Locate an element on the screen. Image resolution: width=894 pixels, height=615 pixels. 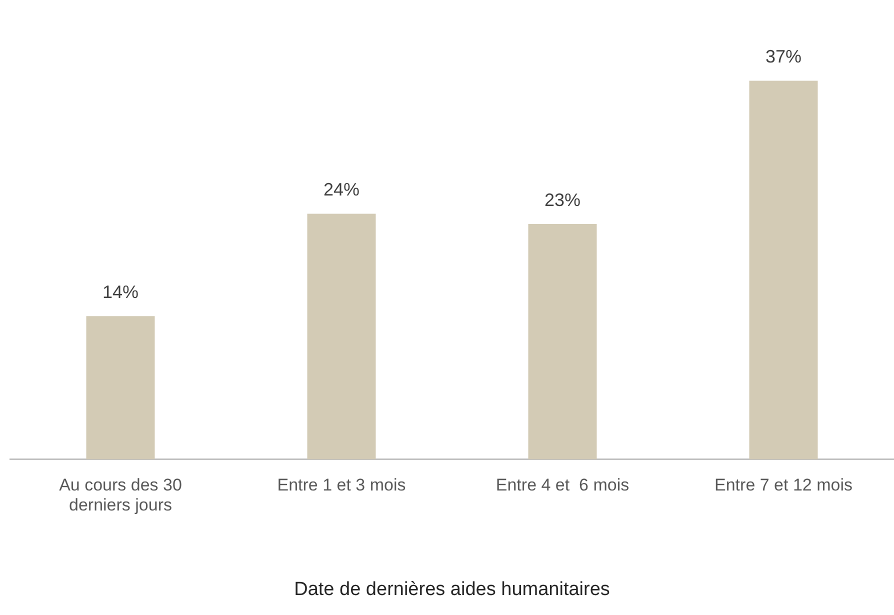
x-tick-label: Au cours des 30 derniers jours is located at coordinates (120, 495).